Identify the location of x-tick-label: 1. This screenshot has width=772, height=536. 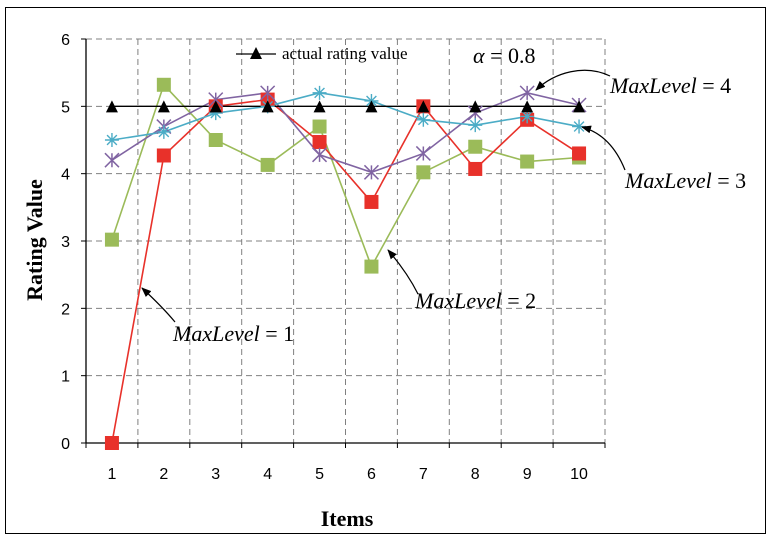
(111, 474).